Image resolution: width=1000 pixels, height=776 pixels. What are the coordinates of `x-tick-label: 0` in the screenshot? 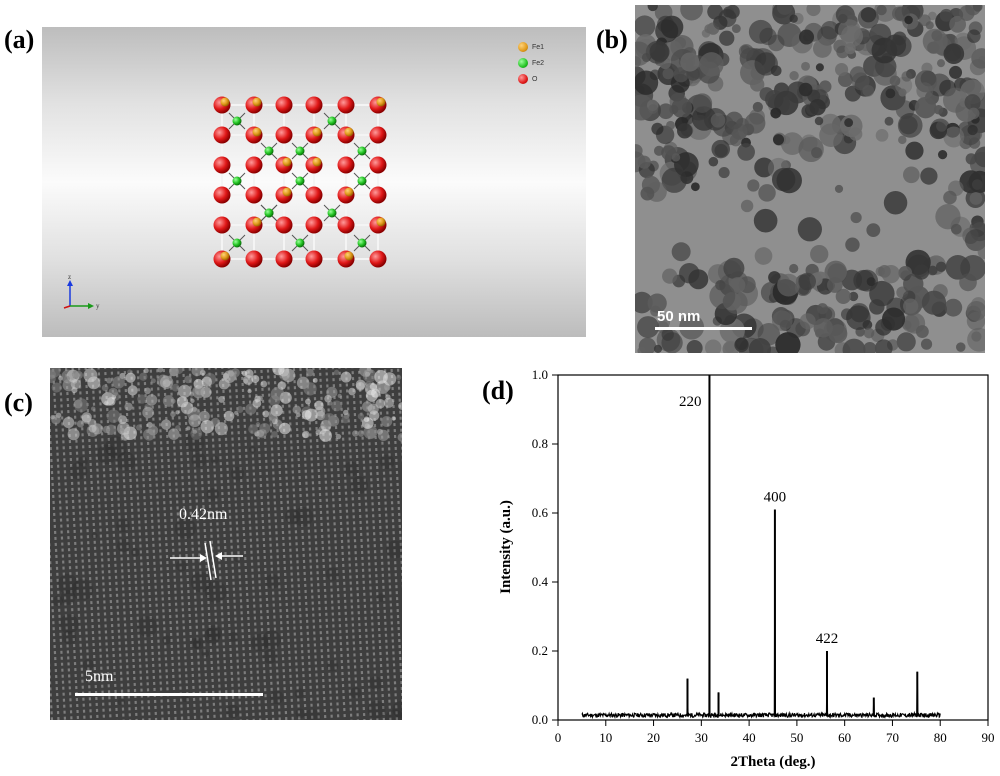 It's located at (558, 737).